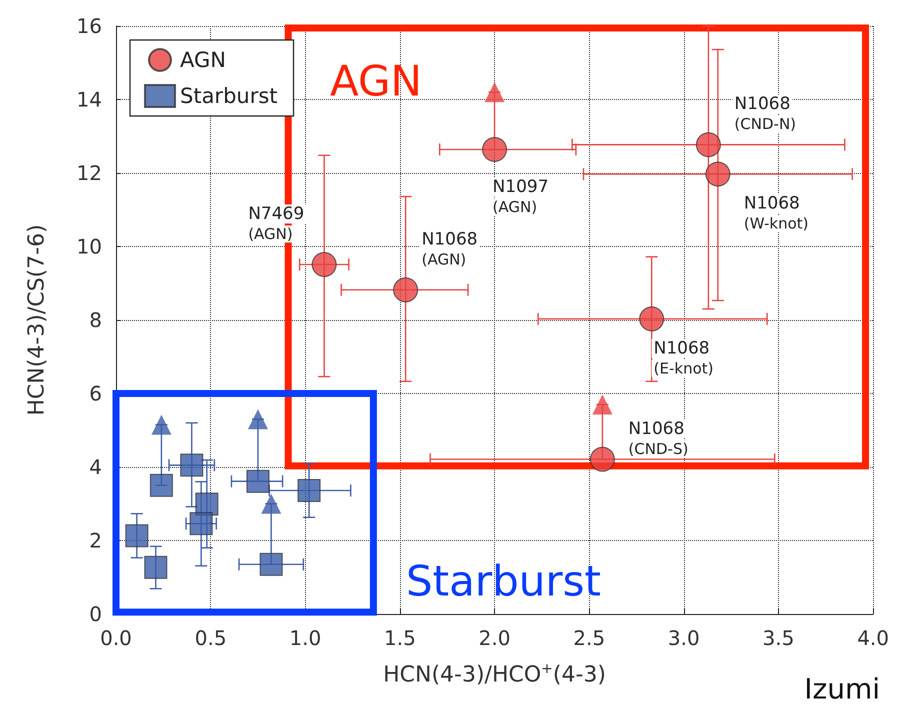 This screenshot has height=711, width=900. Describe the element at coordinates (504, 581) in the screenshot. I see `annotation: Starburst` at that location.